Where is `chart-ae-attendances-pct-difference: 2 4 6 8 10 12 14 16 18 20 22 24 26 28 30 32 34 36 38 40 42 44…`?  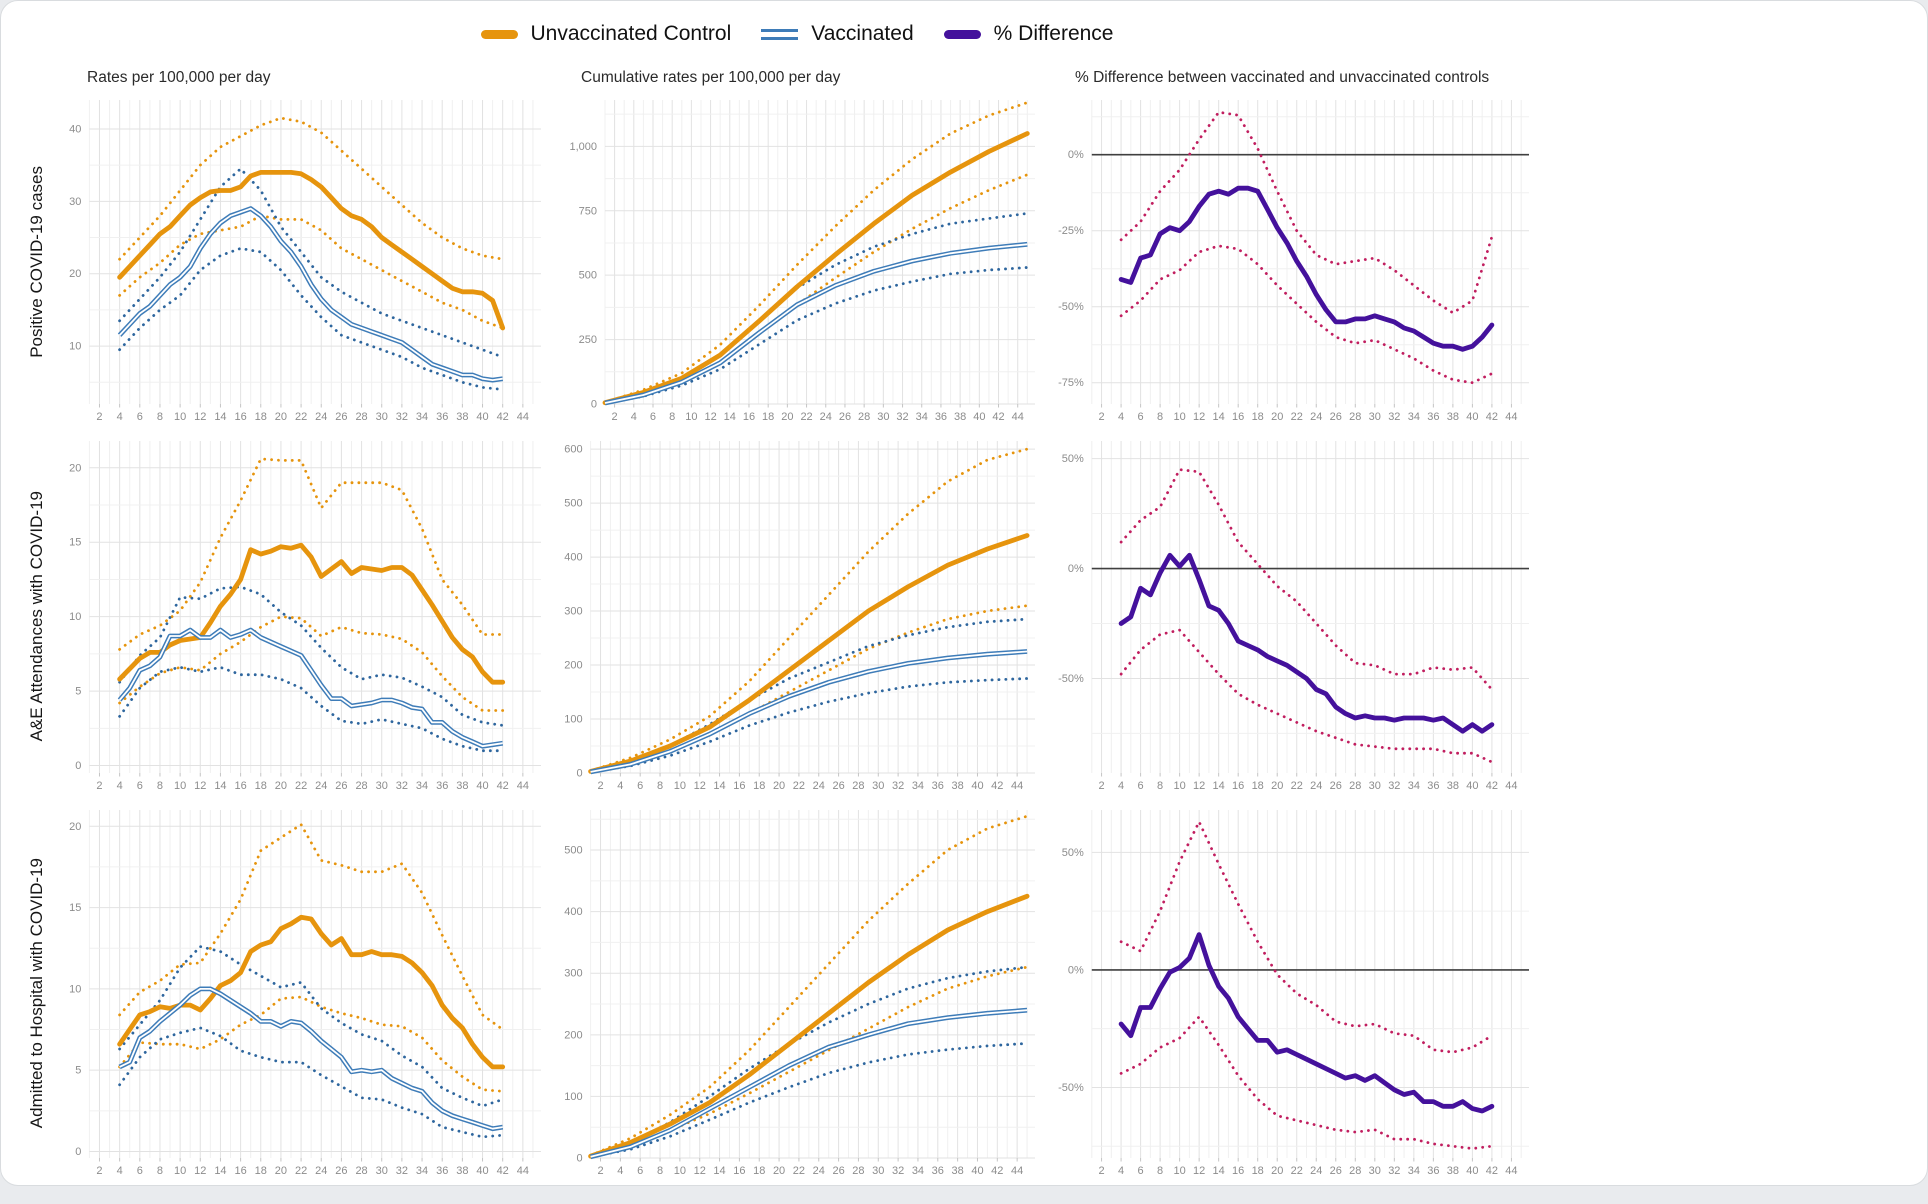 chart-ae-attendances-pct-difference: 2 4 6 8 10 12 14 16 18 20 22 24 26 28 30 32 34 36 38 40 42 44… is located at coordinates (1292, 616).